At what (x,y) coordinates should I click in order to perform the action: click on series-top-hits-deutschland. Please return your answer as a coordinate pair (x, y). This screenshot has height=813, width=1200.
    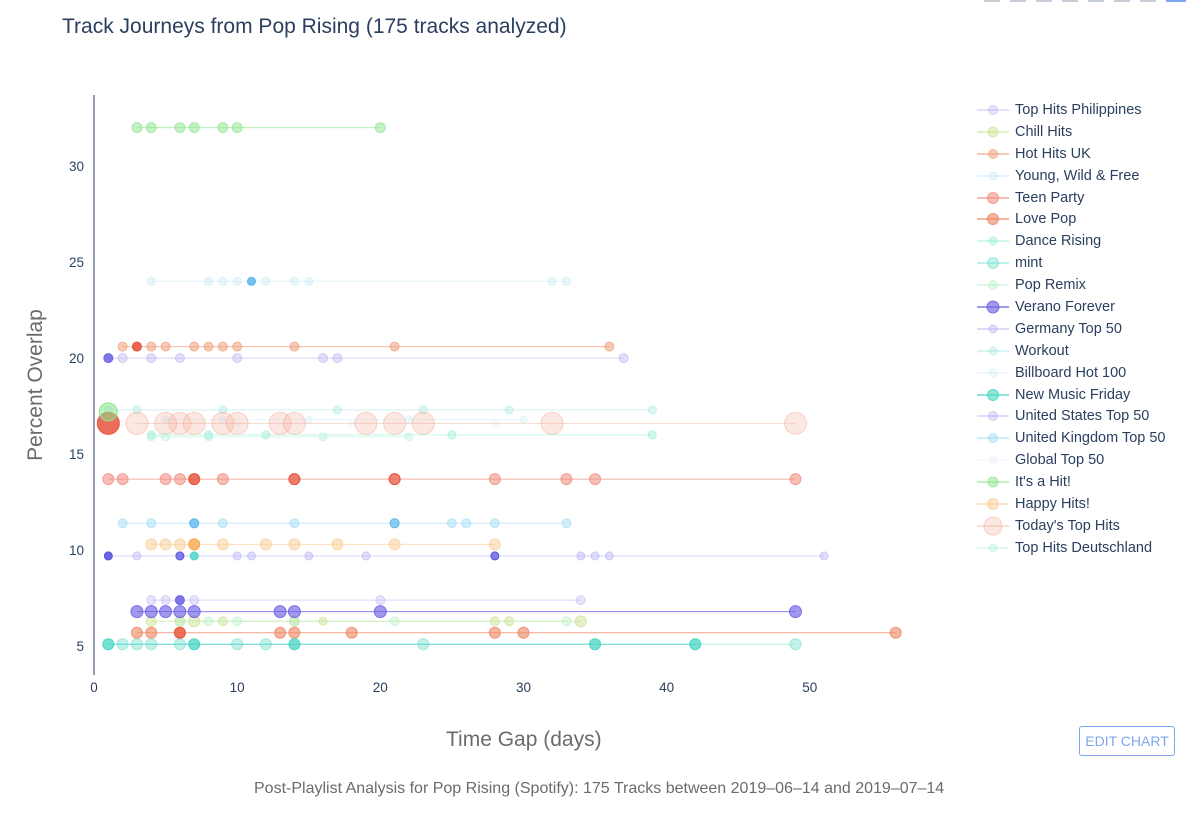
    Looking at the image, I should click on (280, 437).